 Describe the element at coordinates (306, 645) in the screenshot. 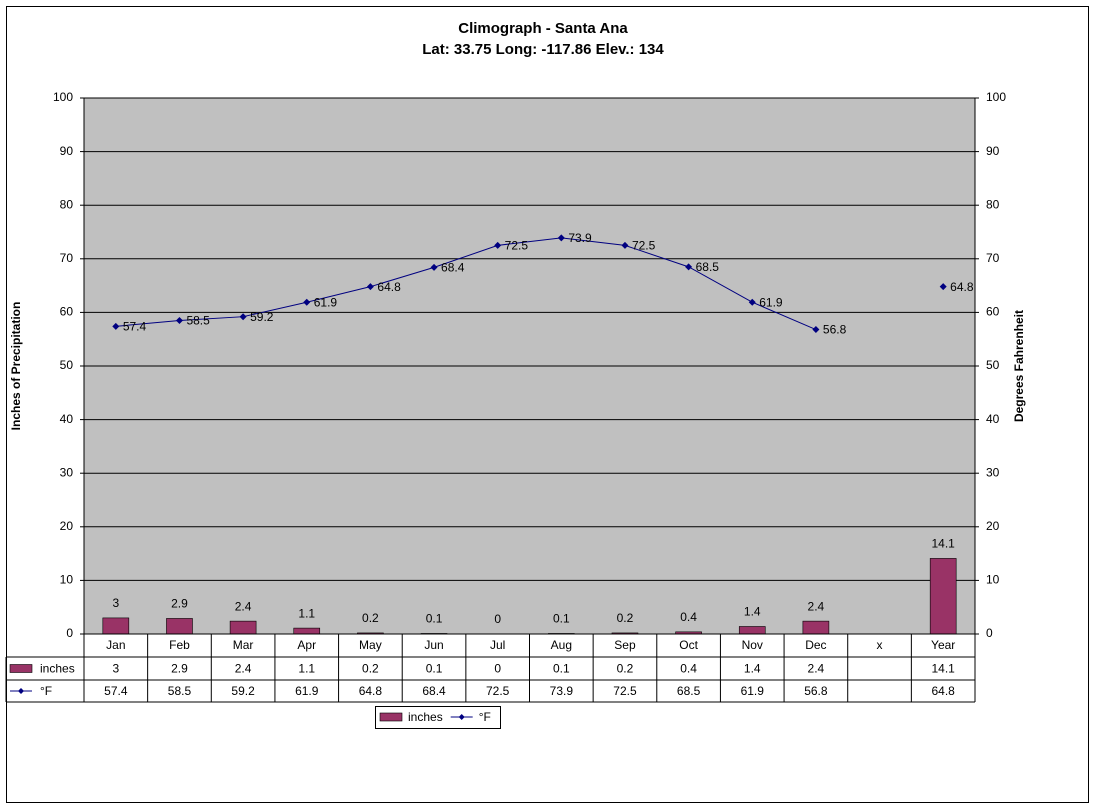

I see `x-tick-label: Apr` at that location.